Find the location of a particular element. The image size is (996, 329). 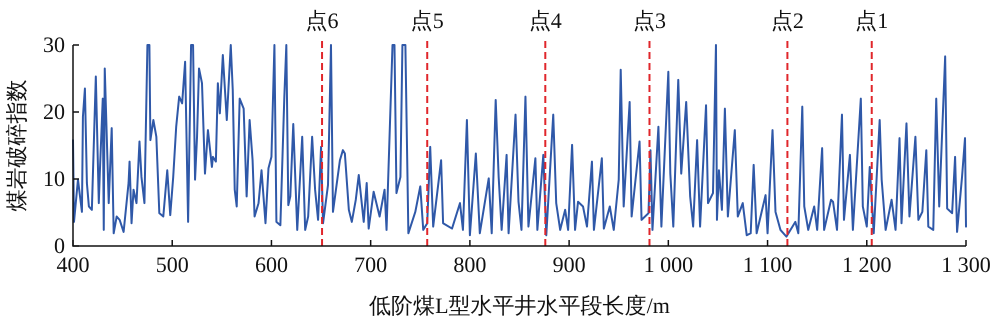

x-tick-label: 1 000 is located at coordinates (669, 264).